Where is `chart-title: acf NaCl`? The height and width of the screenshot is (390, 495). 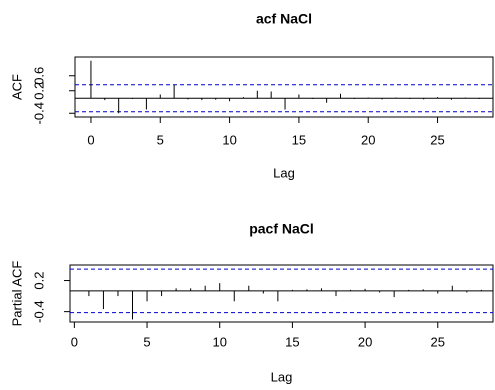 chart-title: acf NaCl is located at coordinates (284, 19).